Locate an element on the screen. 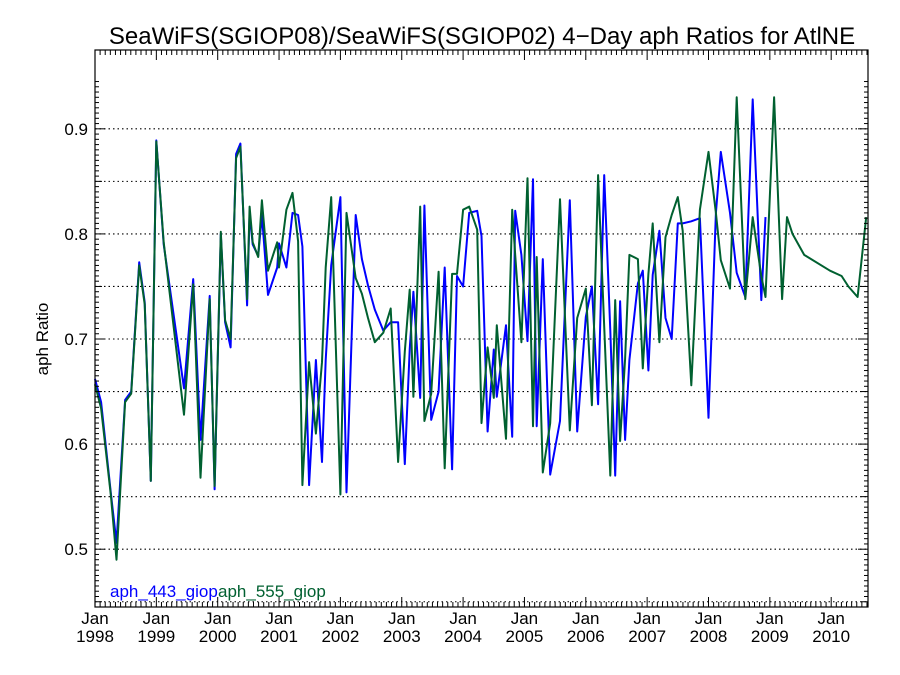 The height and width of the screenshot is (675, 900). y-tick-labels: 0.5 0.6 0.7 0.8 0.9 is located at coordinates (76, 339).